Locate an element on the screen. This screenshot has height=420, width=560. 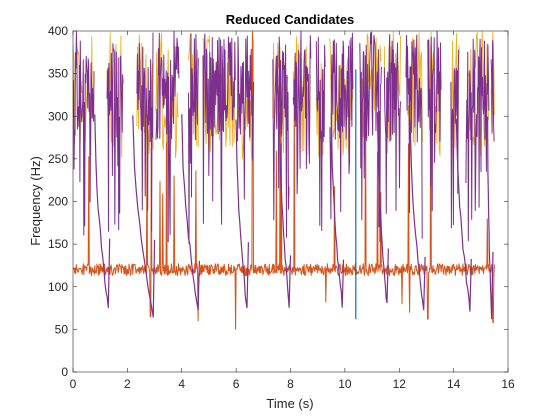
y-tick-label: 350 is located at coordinates (58, 74).